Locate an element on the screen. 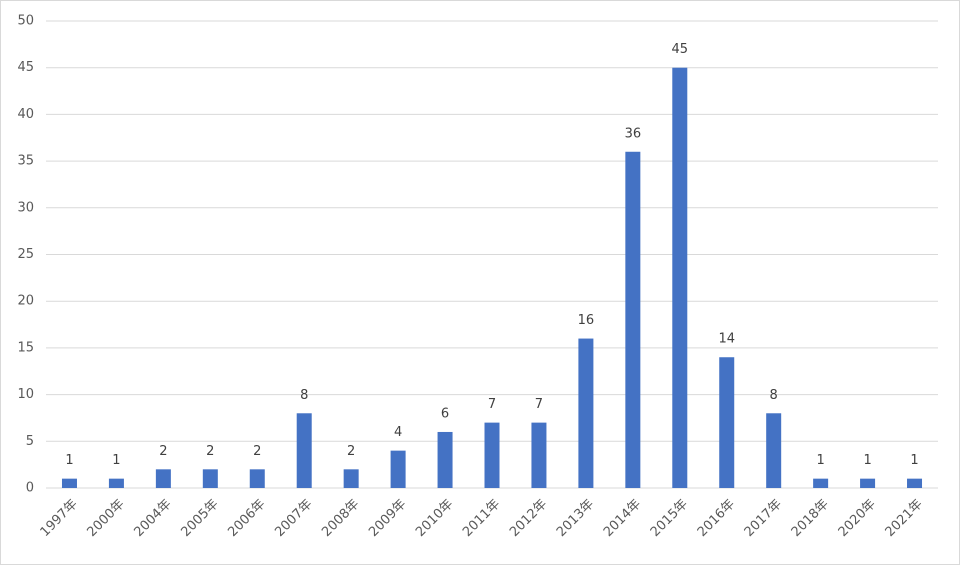 The height and width of the screenshot is (565, 960). y-tick-label: 15 is located at coordinates (25, 347).